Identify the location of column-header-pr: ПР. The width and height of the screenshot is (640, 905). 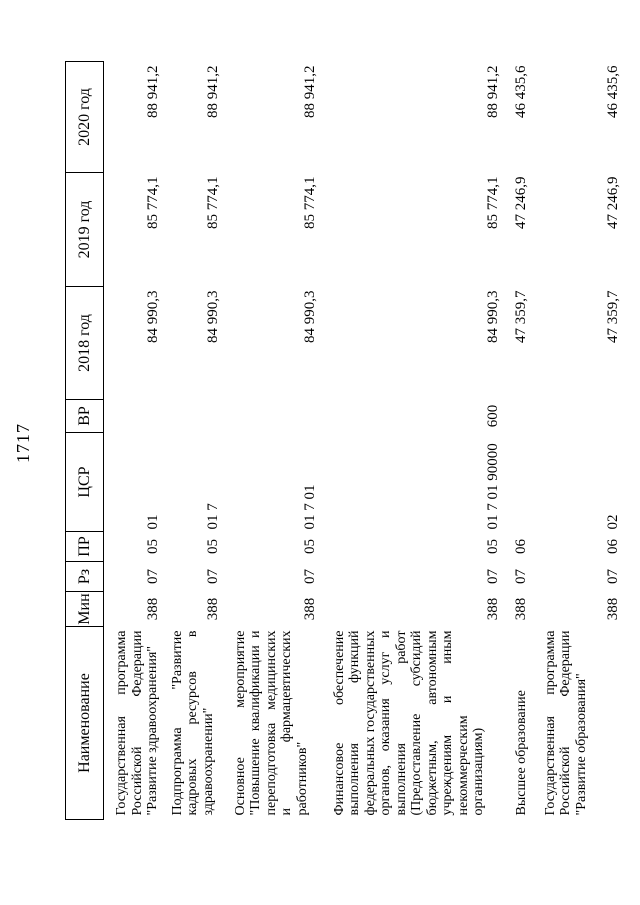
(84, 546).